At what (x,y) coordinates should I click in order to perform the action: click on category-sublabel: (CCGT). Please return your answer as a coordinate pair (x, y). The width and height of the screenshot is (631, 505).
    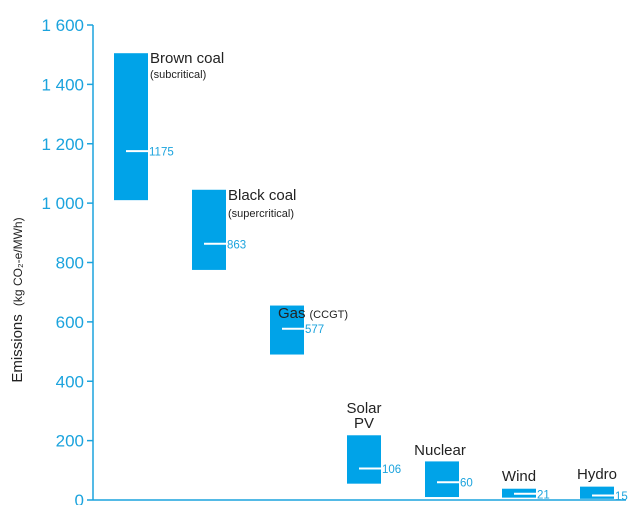
    Looking at the image, I should click on (329, 315).